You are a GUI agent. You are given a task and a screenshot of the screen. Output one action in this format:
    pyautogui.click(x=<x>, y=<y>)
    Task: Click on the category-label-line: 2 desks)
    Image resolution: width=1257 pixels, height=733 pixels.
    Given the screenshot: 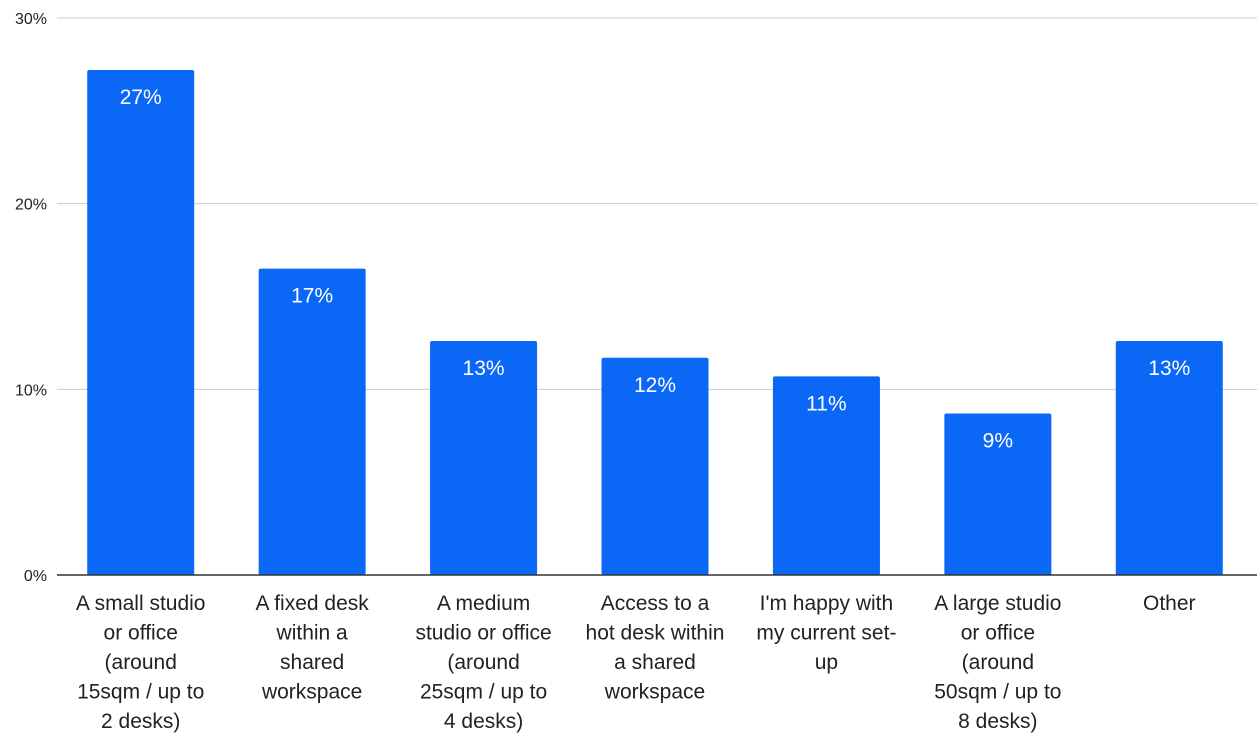 What is the action you would take?
    pyautogui.click(x=140, y=721)
    